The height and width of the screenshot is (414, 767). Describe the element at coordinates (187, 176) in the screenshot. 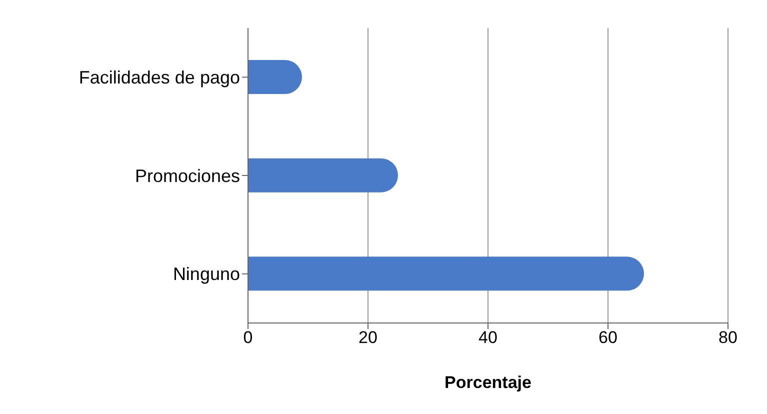

I see `y-tick-label: Promociones` at that location.